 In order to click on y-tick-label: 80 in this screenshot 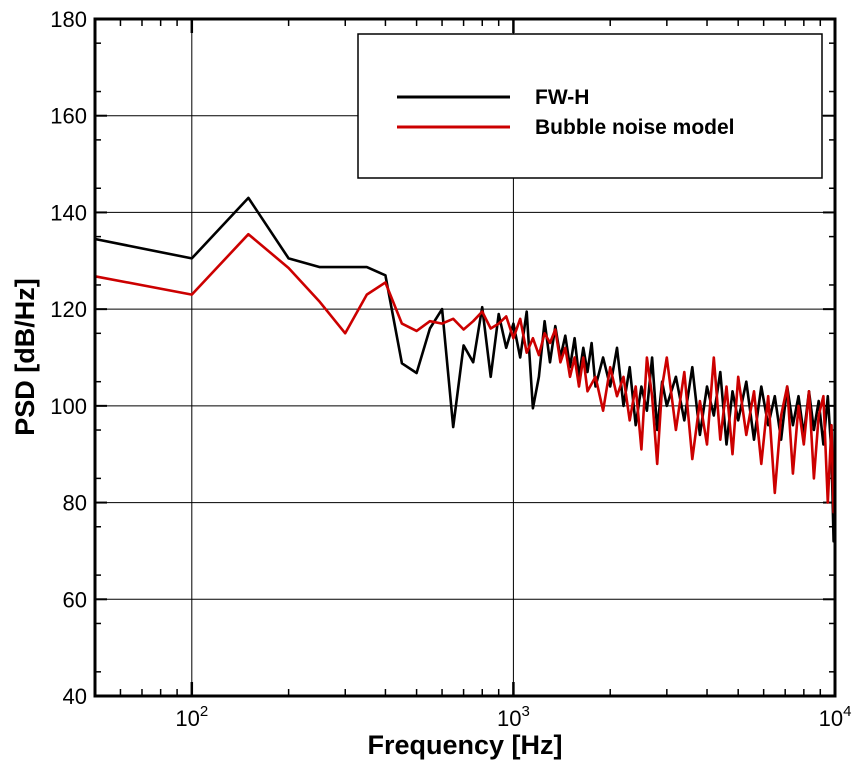, I will do `click(75, 503)`.